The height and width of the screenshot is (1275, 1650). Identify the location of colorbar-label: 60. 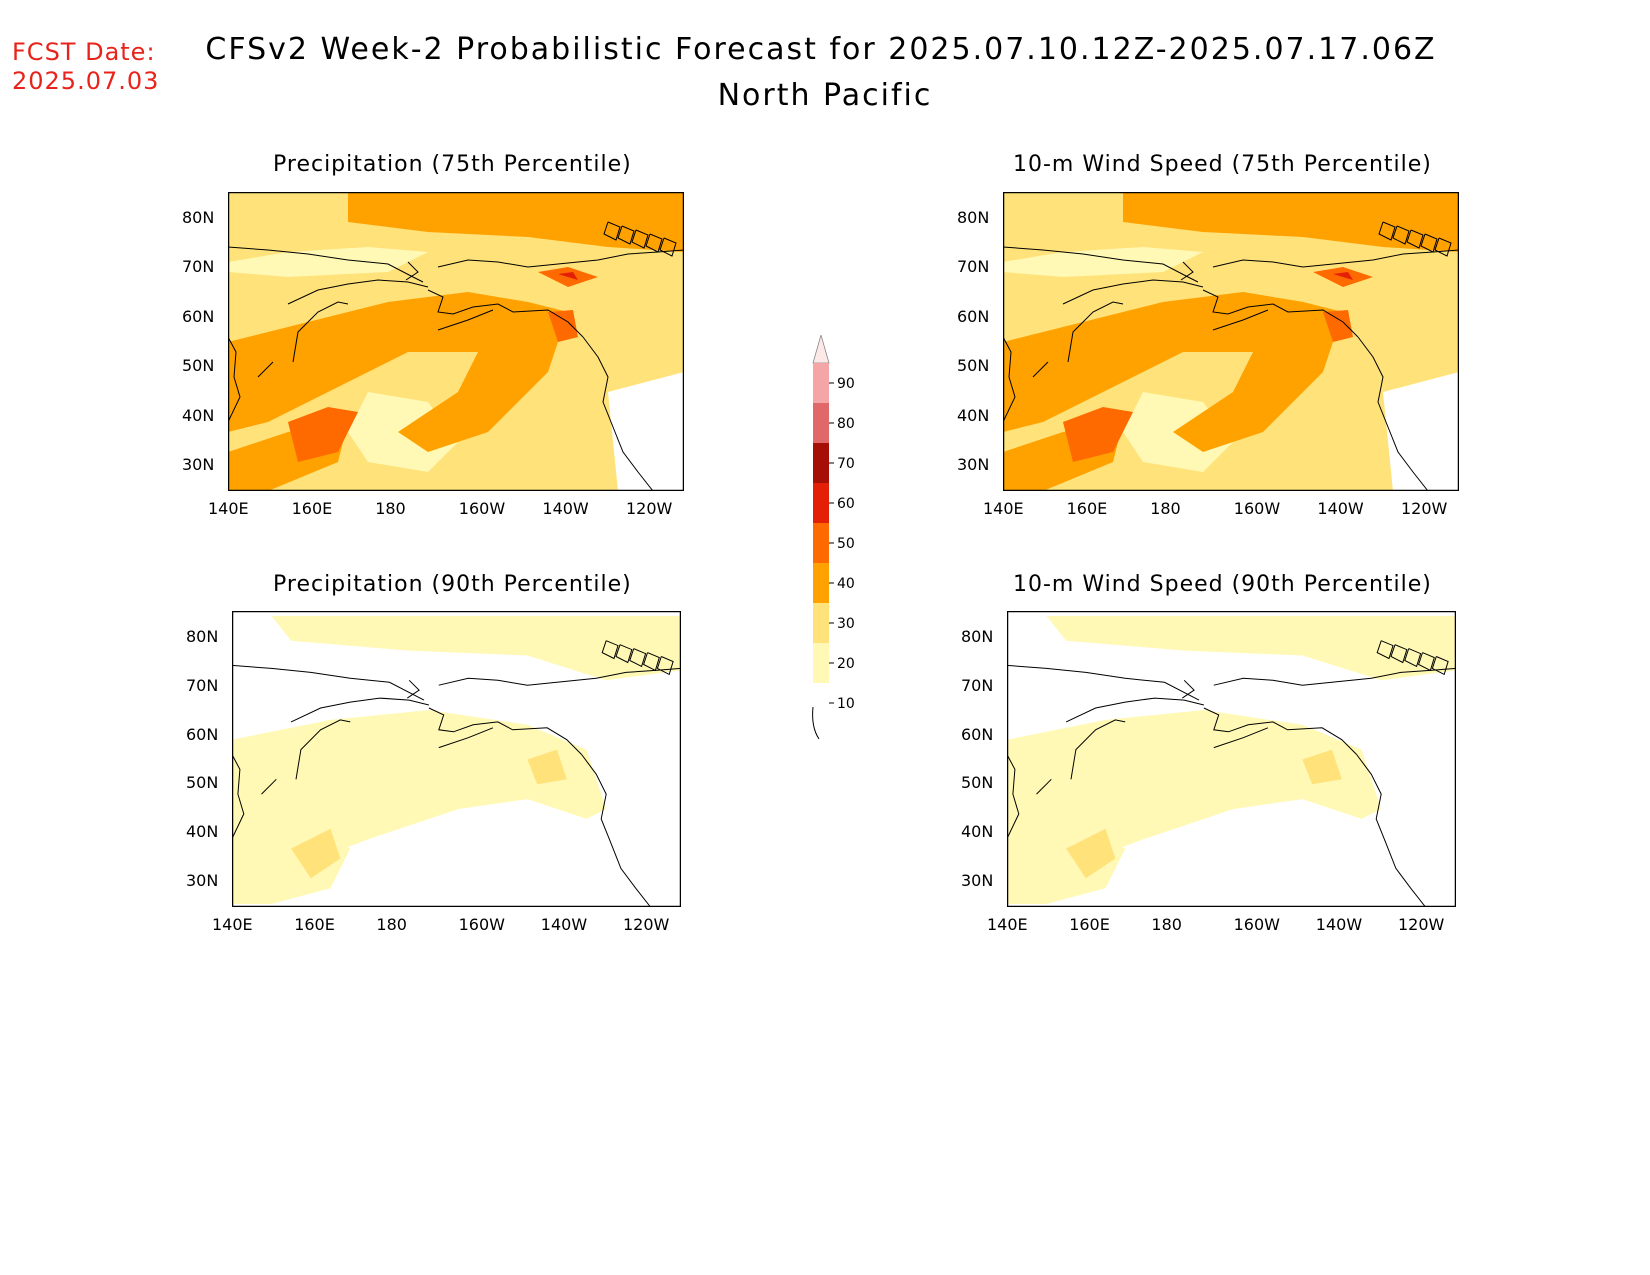
(846, 504).